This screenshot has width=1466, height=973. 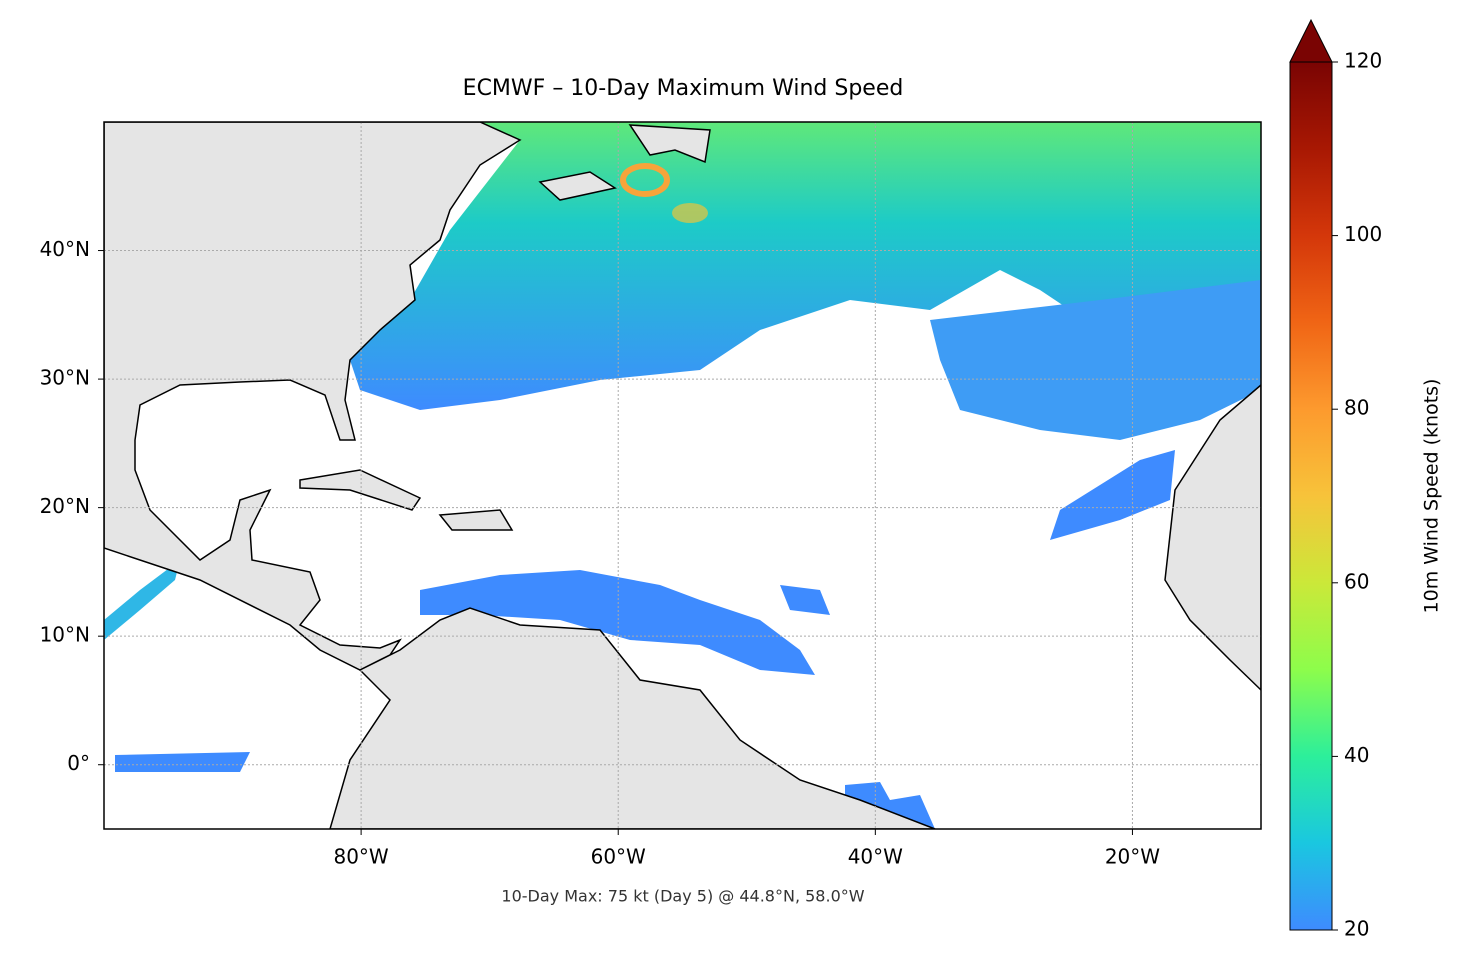 What do you see at coordinates (577, 186) in the screenshot?
I see `maritimes` at bounding box center [577, 186].